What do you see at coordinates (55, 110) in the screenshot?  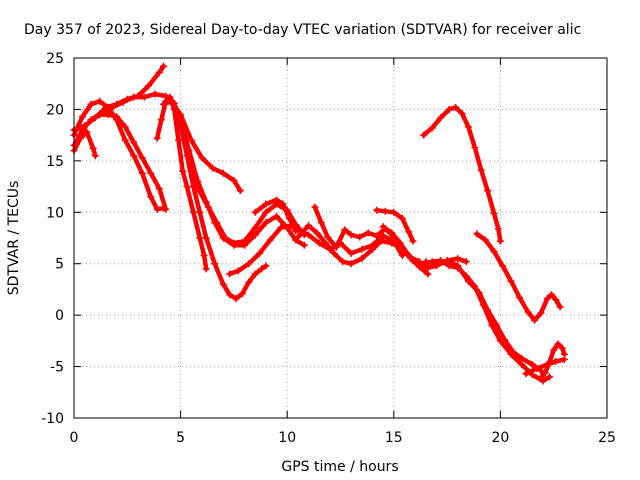 I see `y-tick-label: 20` at bounding box center [55, 110].